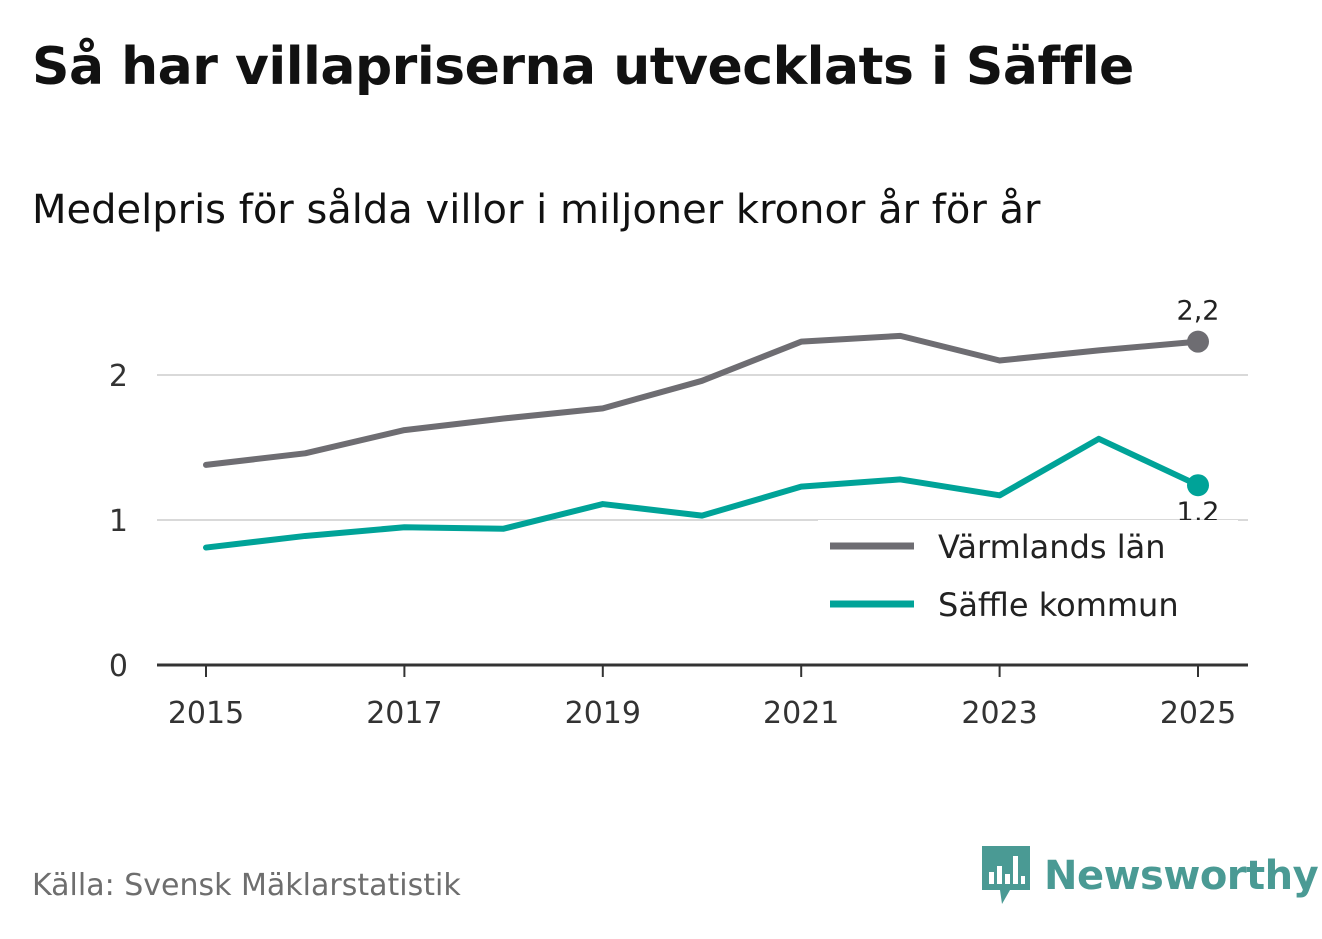  What do you see at coordinates (118, 666) in the screenshot?
I see `y-tick-label: 0` at bounding box center [118, 666].